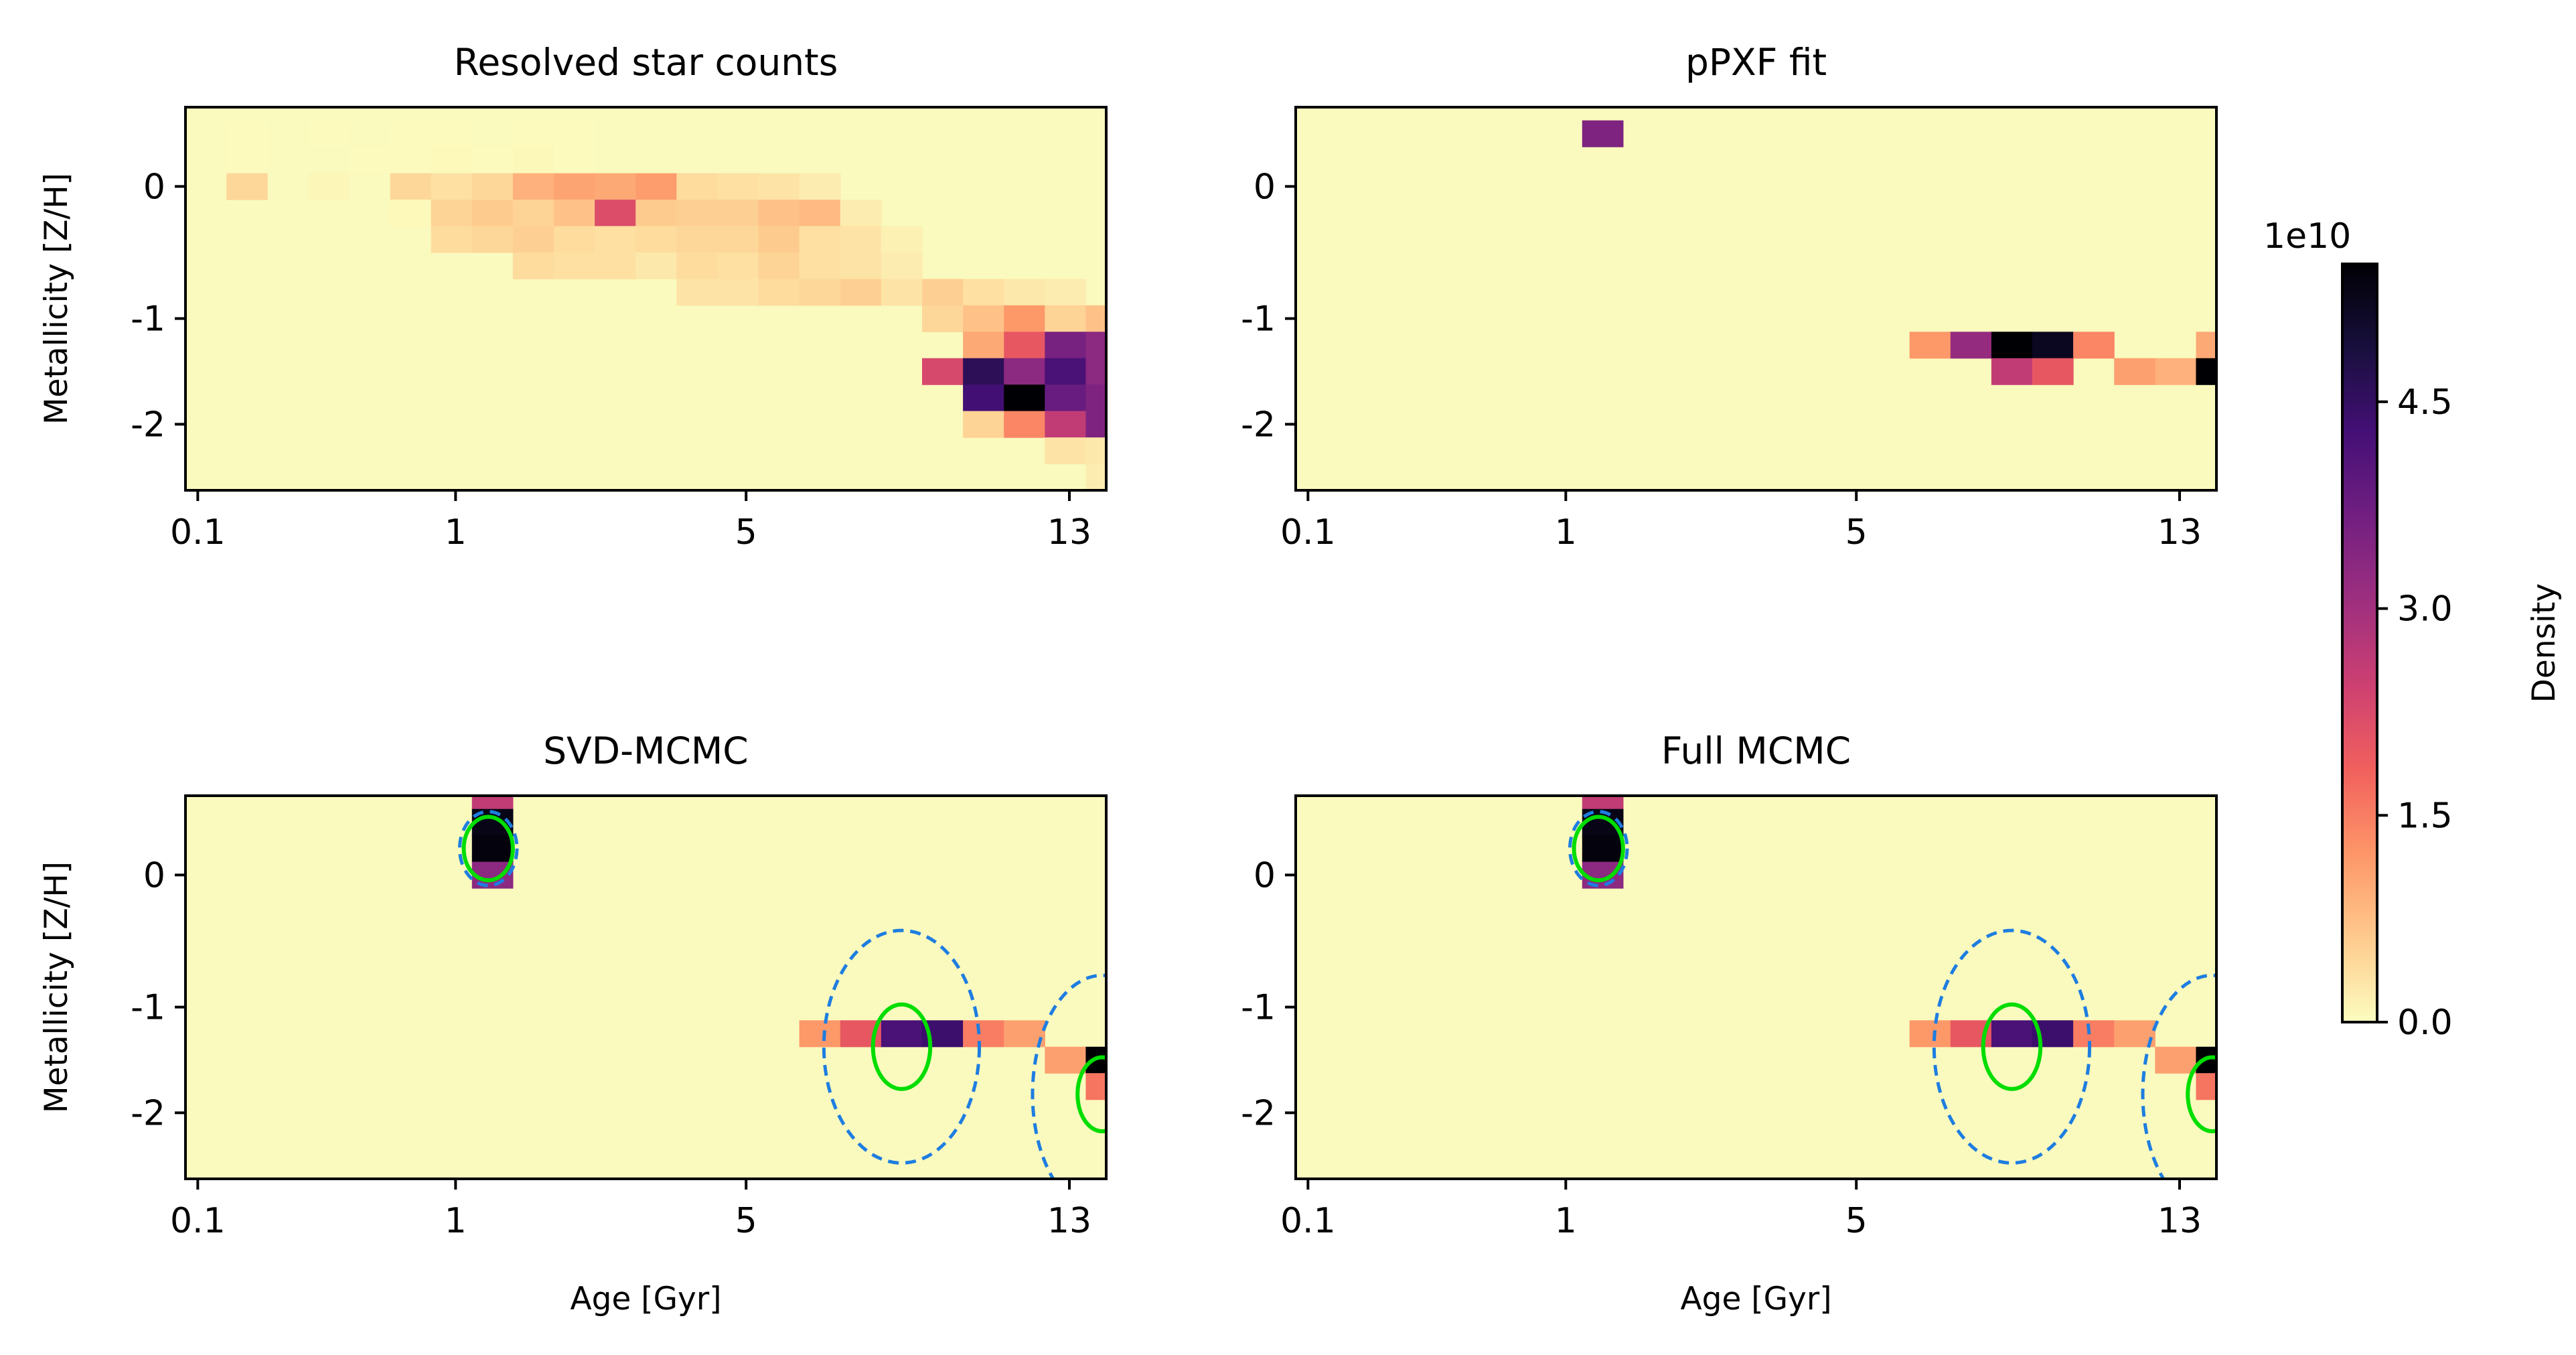 The width and height of the screenshot is (2576, 1355). I want to click on colorbar-multiplier: 1e10, so click(2307, 236).